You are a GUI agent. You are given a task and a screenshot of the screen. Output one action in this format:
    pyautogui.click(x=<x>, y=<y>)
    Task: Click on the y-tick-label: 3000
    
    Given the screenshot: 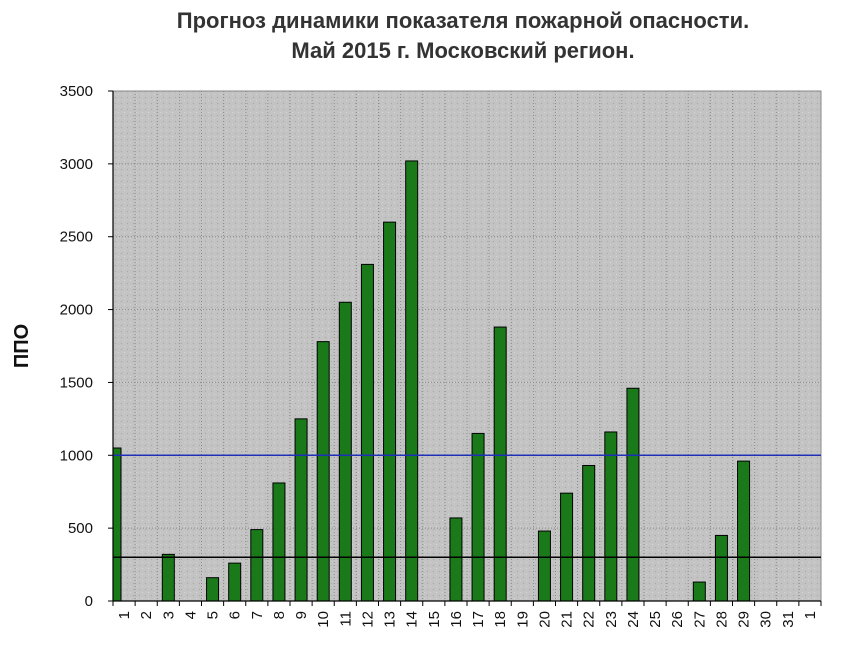 What is the action you would take?
    pyautogui.click(x=76, y=164)
    